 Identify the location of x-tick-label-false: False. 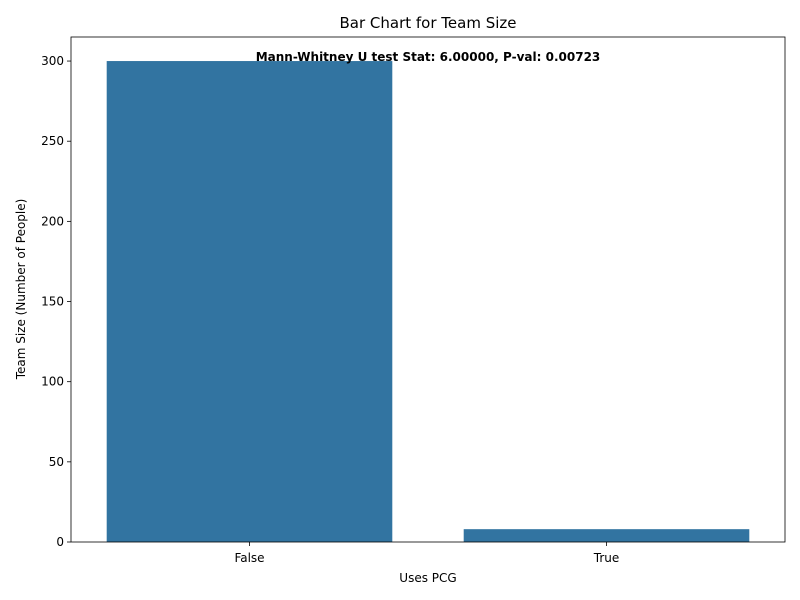
(249, 558).